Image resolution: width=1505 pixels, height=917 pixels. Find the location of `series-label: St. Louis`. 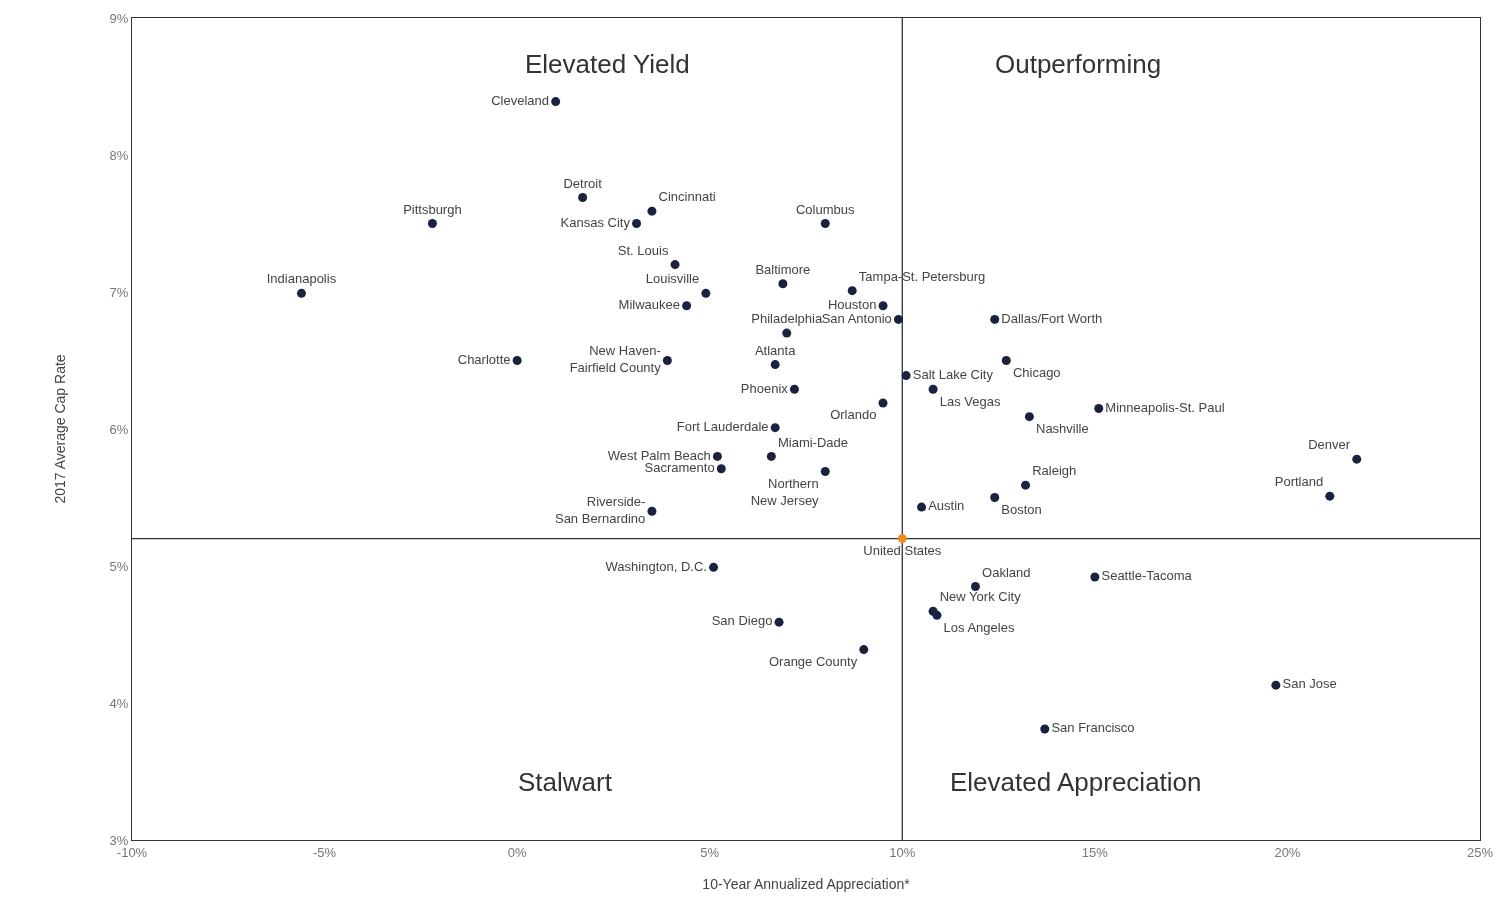

series-label: St. Louis is located at coordinates (643, 250).